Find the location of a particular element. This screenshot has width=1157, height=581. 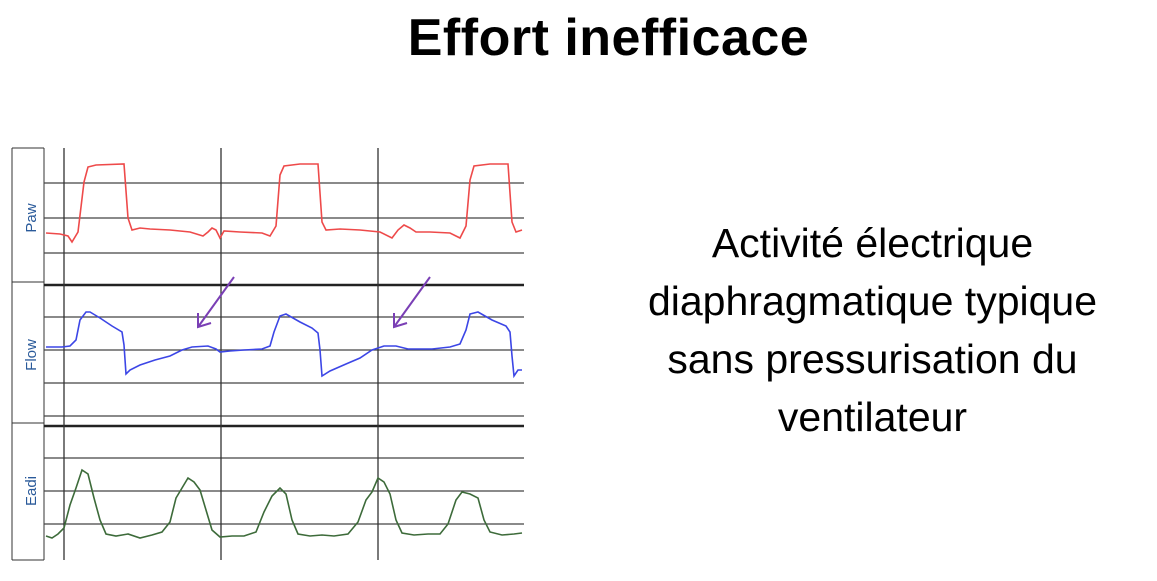

flow-label: Flow is located at coordinates (31, 355).